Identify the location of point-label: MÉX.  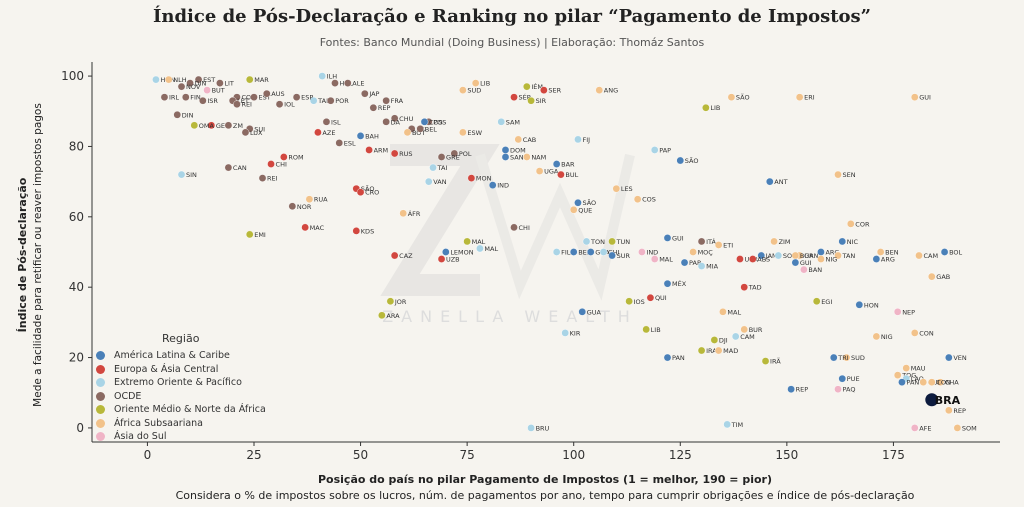
(679, 283).